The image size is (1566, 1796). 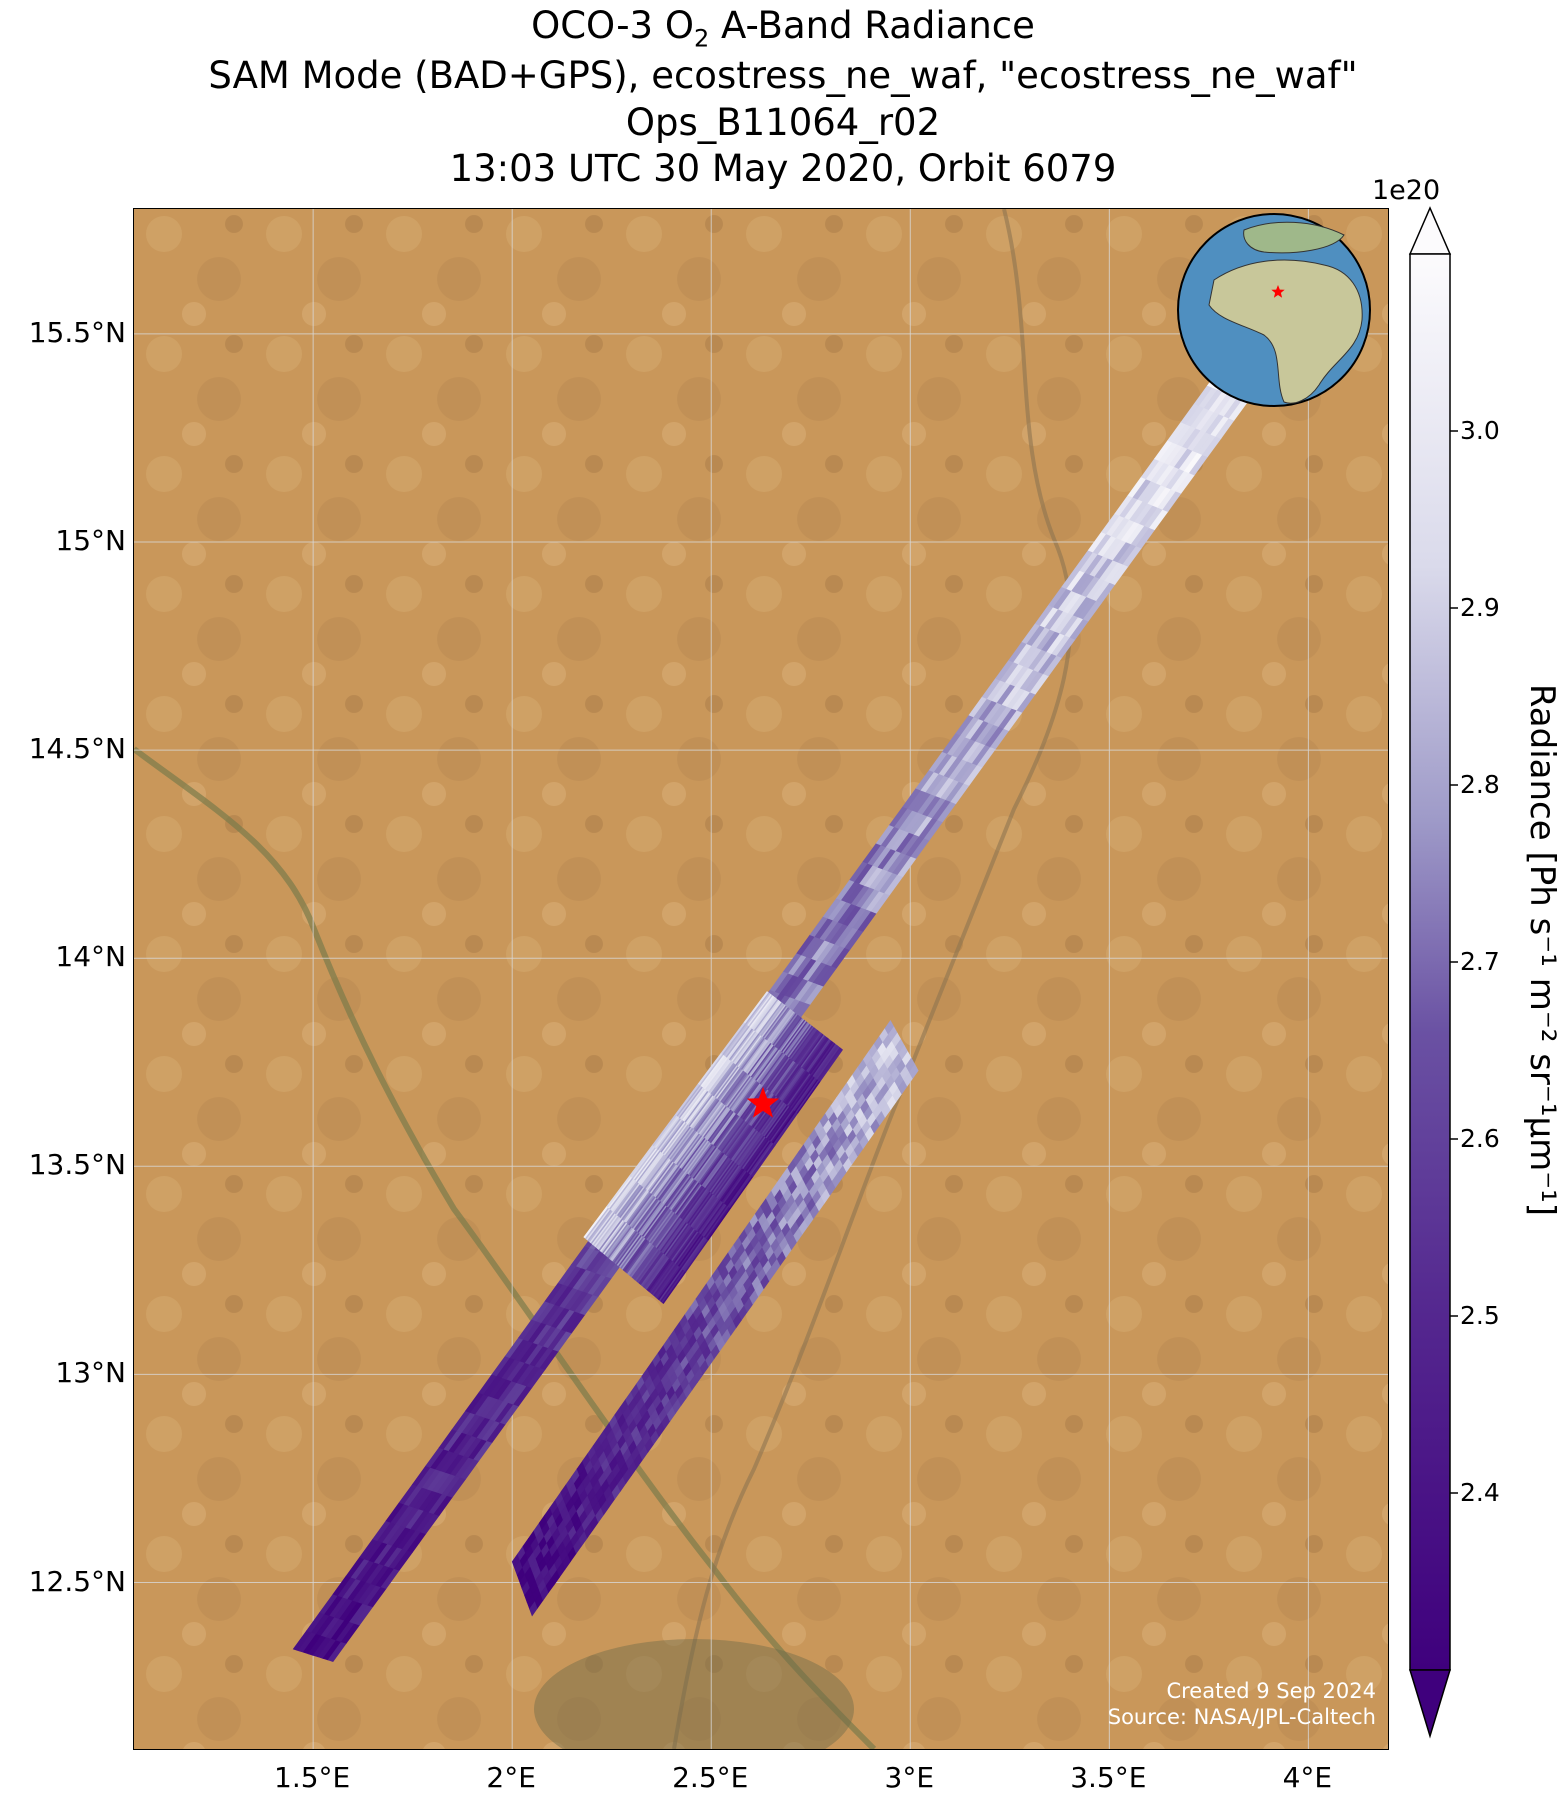 I want to click on globe-europe, so click(x=1294, y=237).